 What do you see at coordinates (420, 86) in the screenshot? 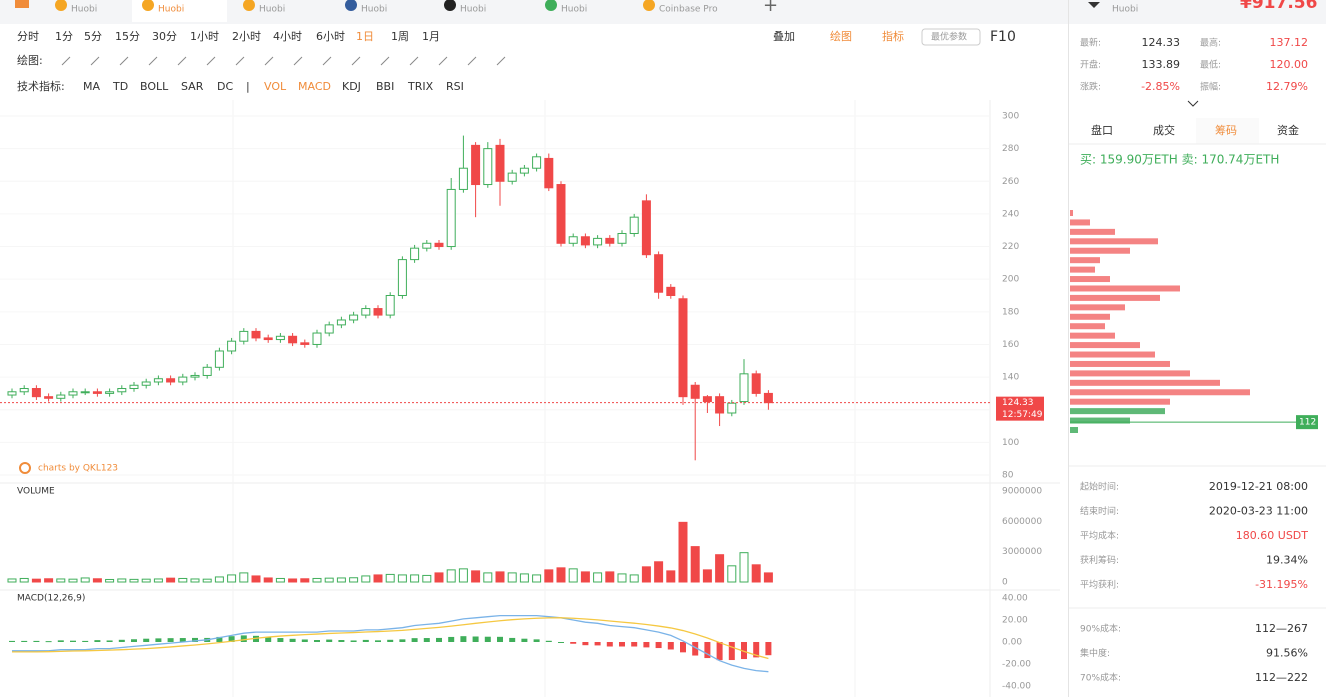
I see `indicator: TRIX` at bounding box center [420, 86].